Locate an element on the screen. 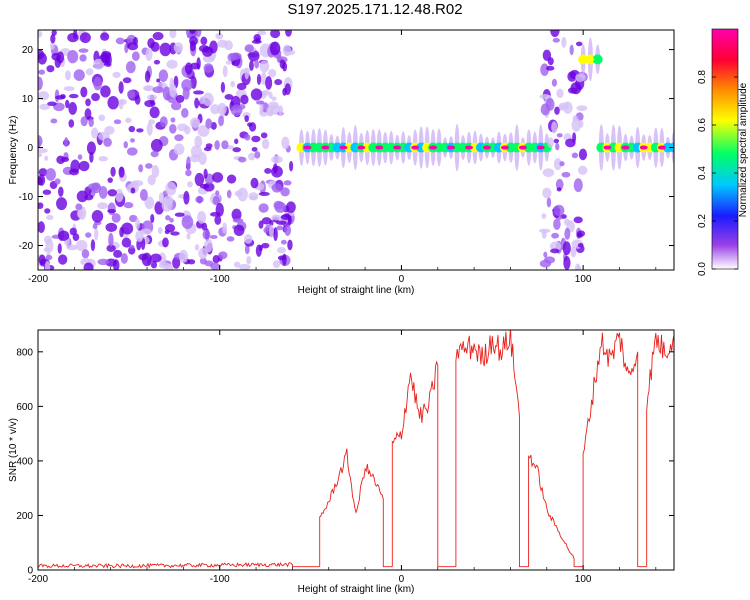  heatmap-x-axis-label: Height of straight line (km) is located at coordinates (356, 290).